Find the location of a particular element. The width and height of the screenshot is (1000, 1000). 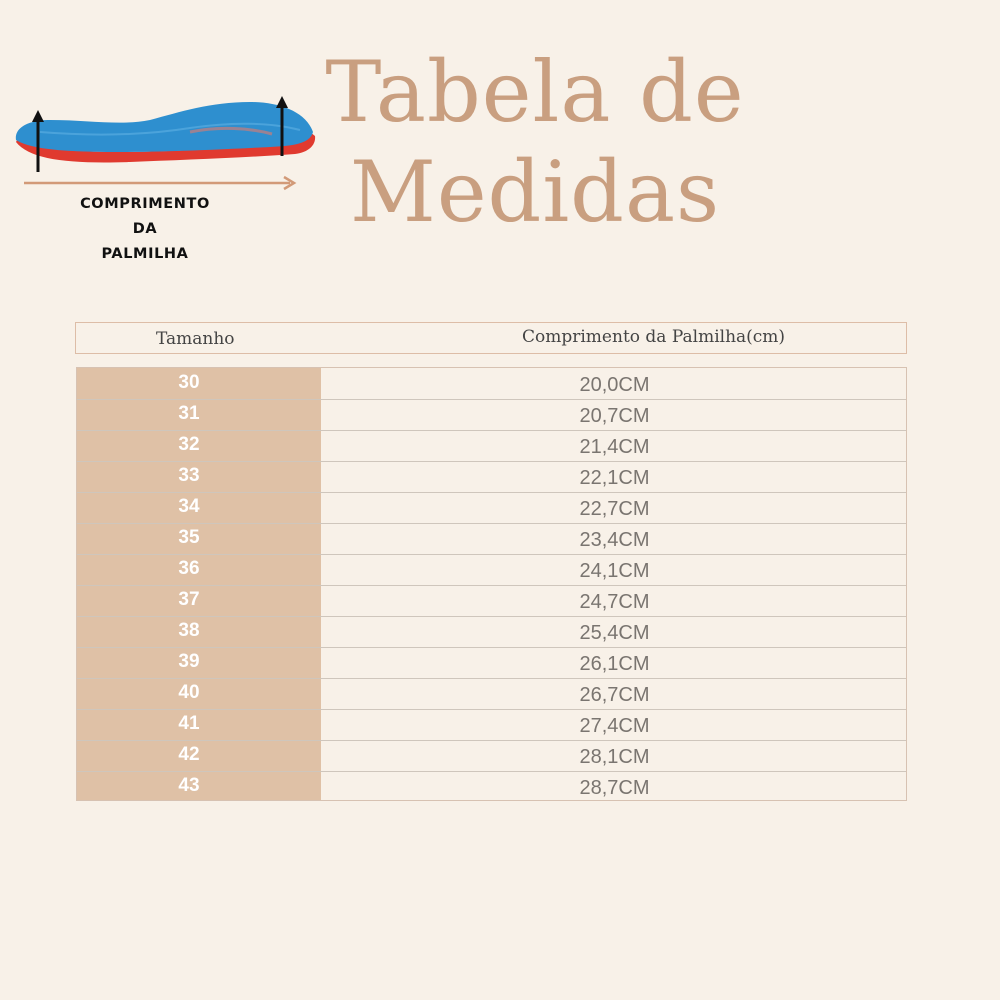

size-cell: 32 is located at coordinates (189, 444).